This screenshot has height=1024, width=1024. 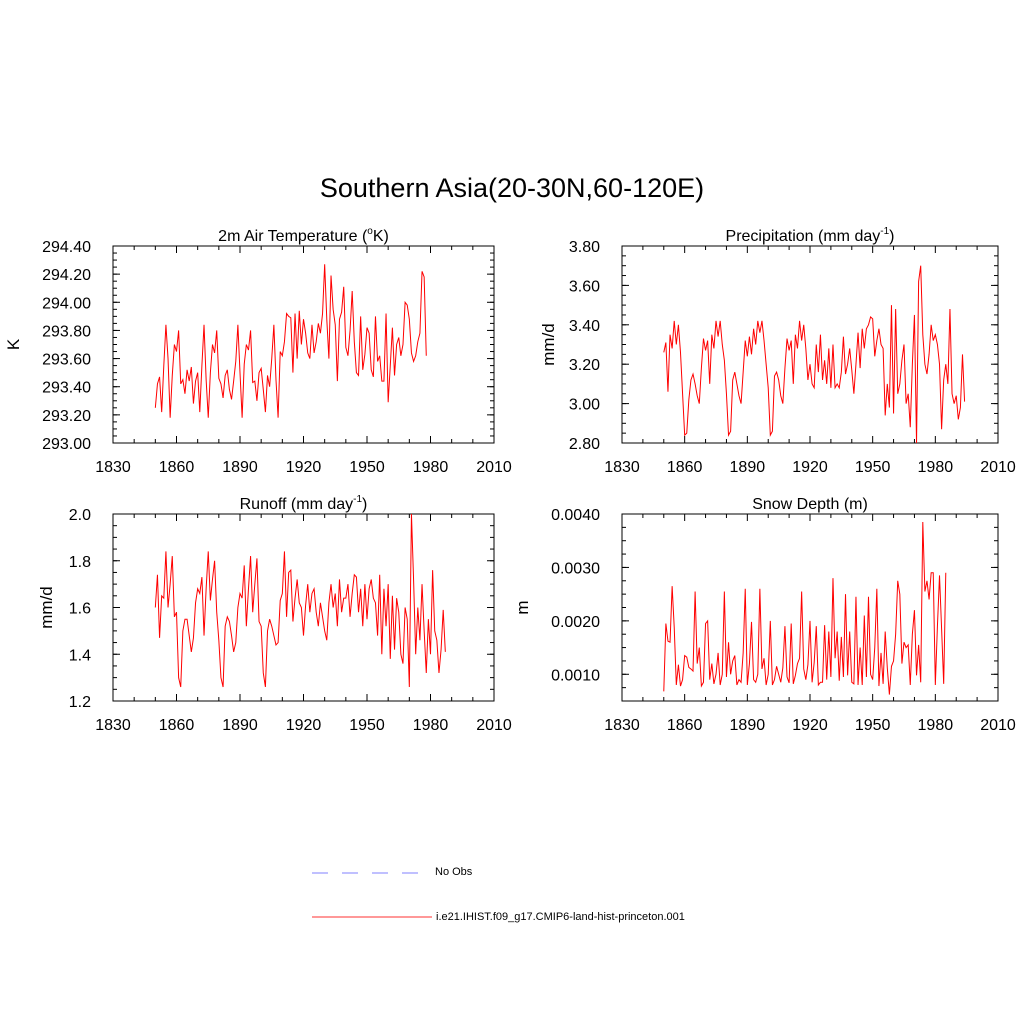 I want to click on y-tick-label: 3.80, so click(x=584, y=247).